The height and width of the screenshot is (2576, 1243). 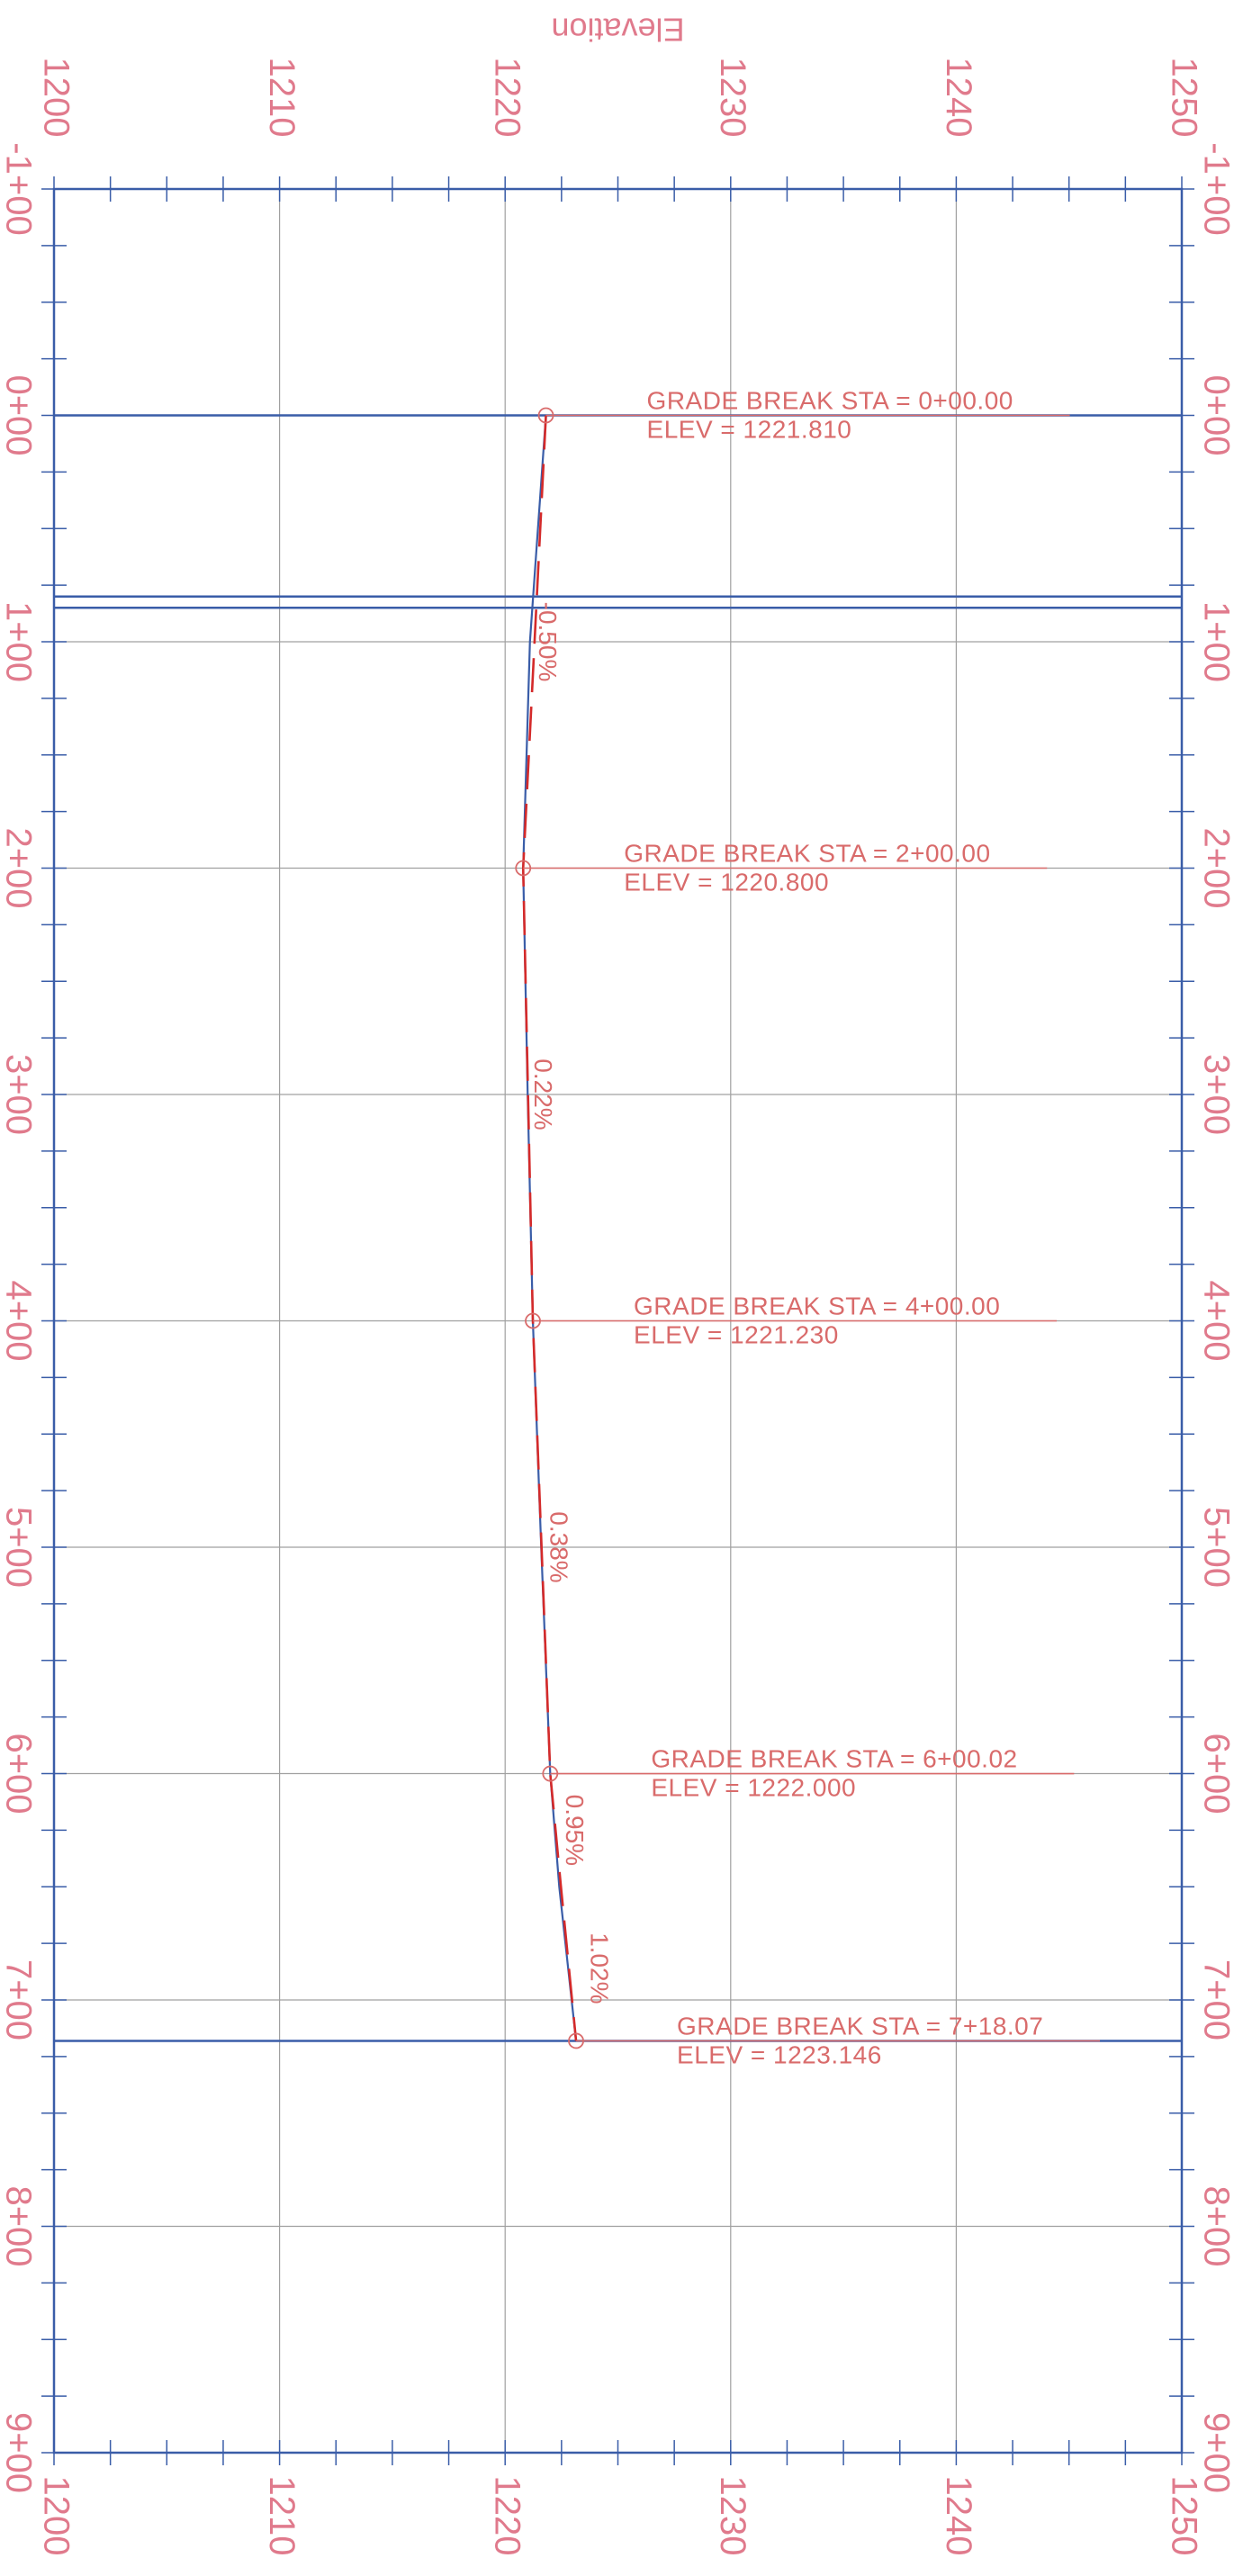 What do you see at coordinates (860, 2026) in the screenshot?
I see `grade-break-station-label: GRADE BREAK STA = 7+18.07` at bounding box center [860, 2026].